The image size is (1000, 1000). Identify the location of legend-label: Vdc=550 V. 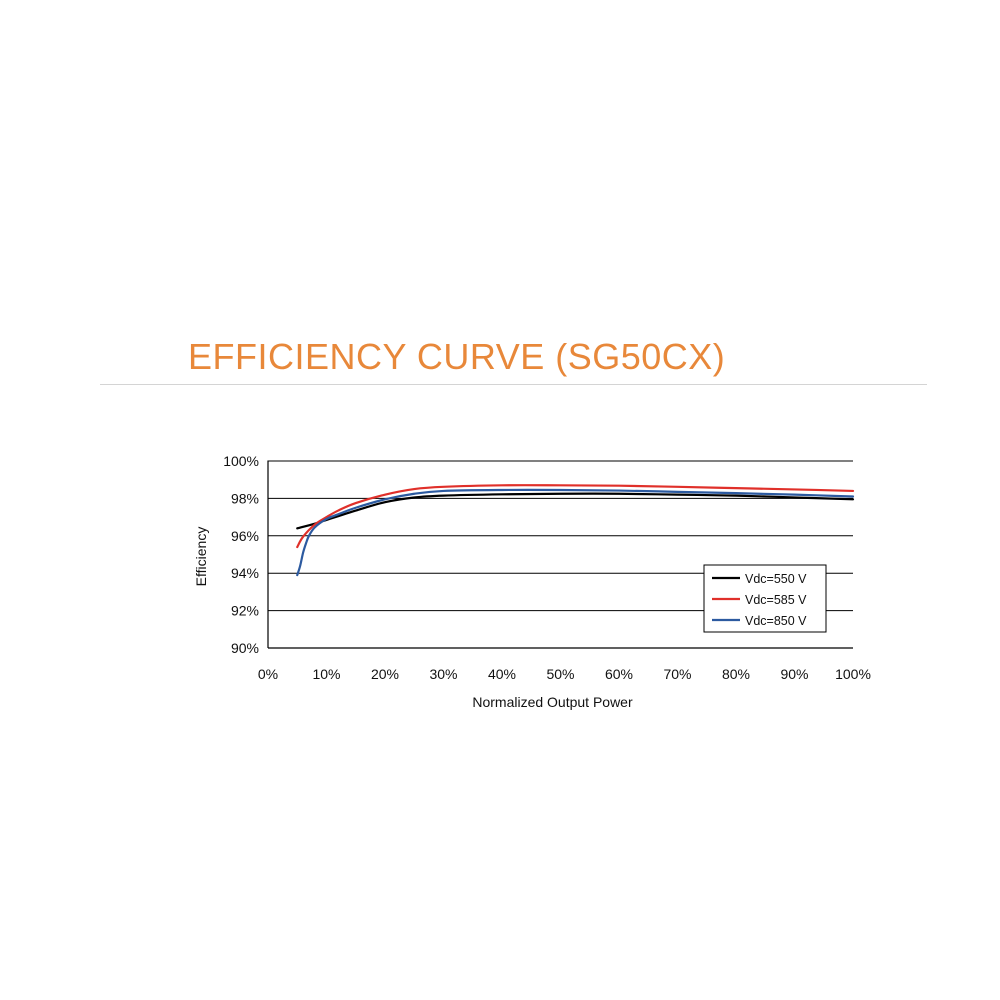
(776, 579).